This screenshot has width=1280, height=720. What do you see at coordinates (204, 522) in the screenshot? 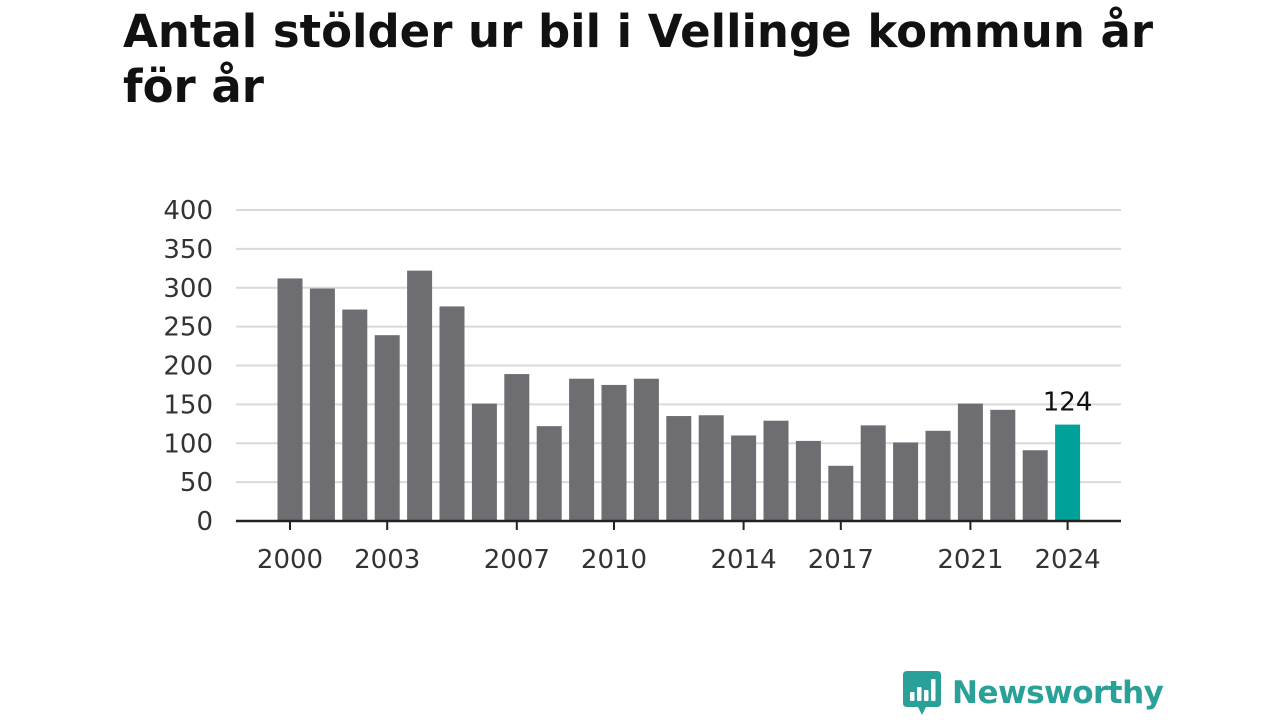
I see `y-tick-label: 0` at bounding box center [204, 522].